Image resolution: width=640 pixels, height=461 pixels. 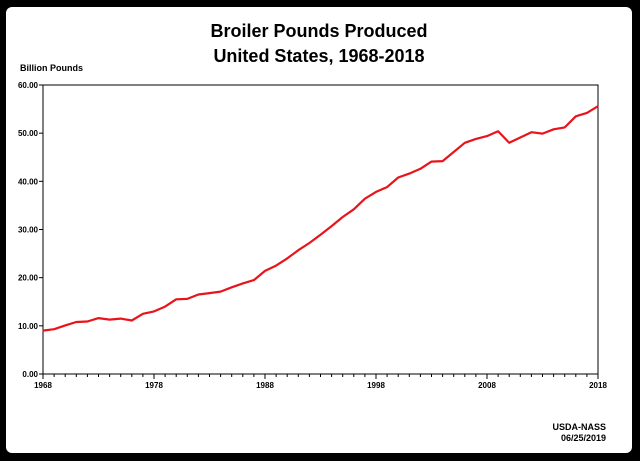 I want to click on y-tick-label: 10.00, so click(x=28, y=326).